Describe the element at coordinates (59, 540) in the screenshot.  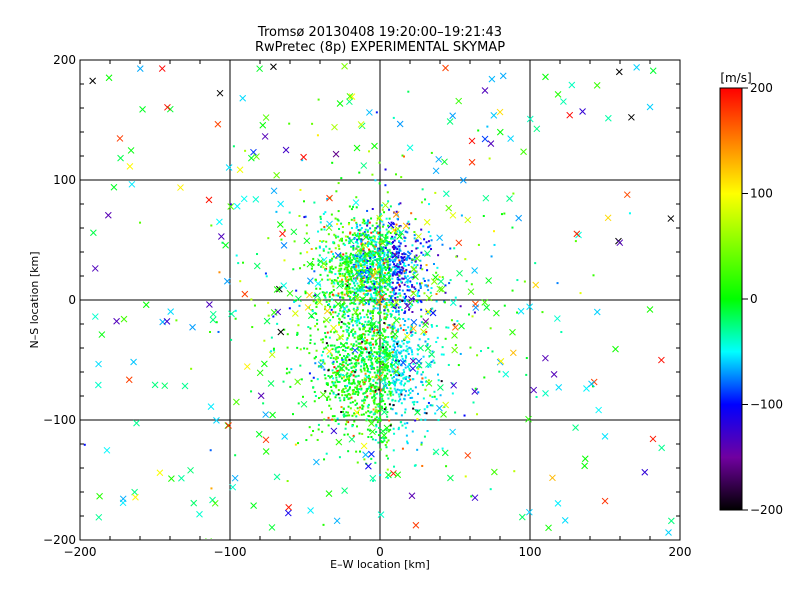
I see `y-tick-label: −200` at that location.